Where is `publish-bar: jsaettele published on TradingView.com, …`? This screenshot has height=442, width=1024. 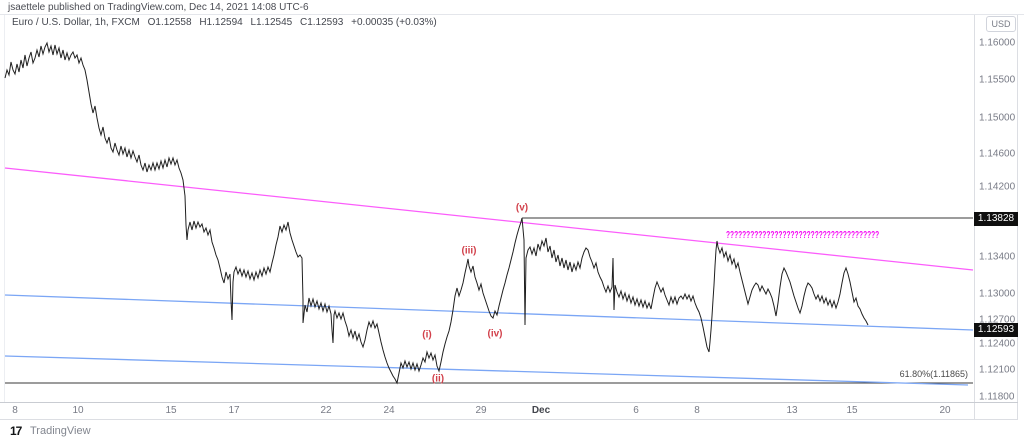 publish-bar: jsaettele published on TradingView.com, … is located at coordinates (512, 7).